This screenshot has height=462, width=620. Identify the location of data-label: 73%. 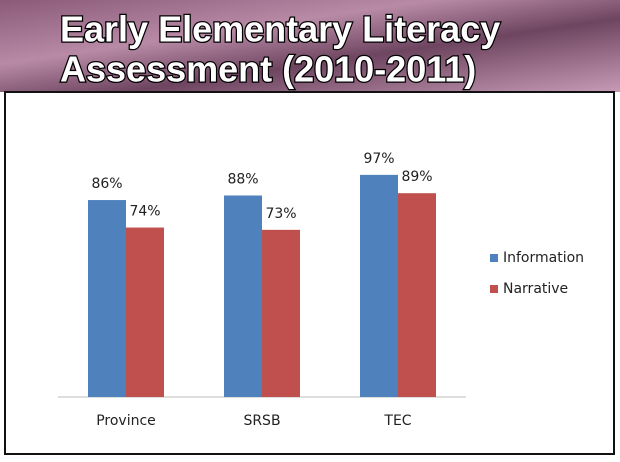
(280, 214).